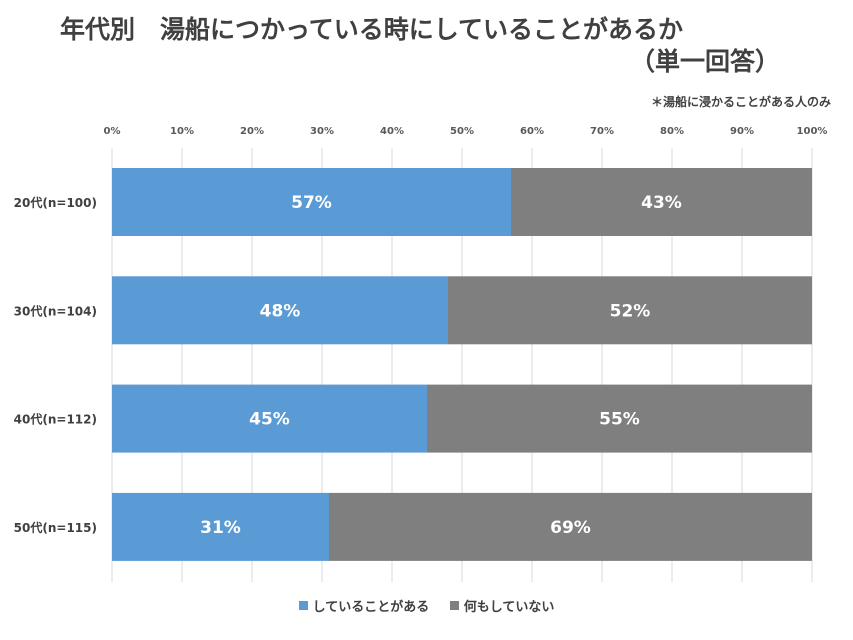 The image size is (853, 640). I want to click on data-label-0-0: 57%, so click(311, 203).